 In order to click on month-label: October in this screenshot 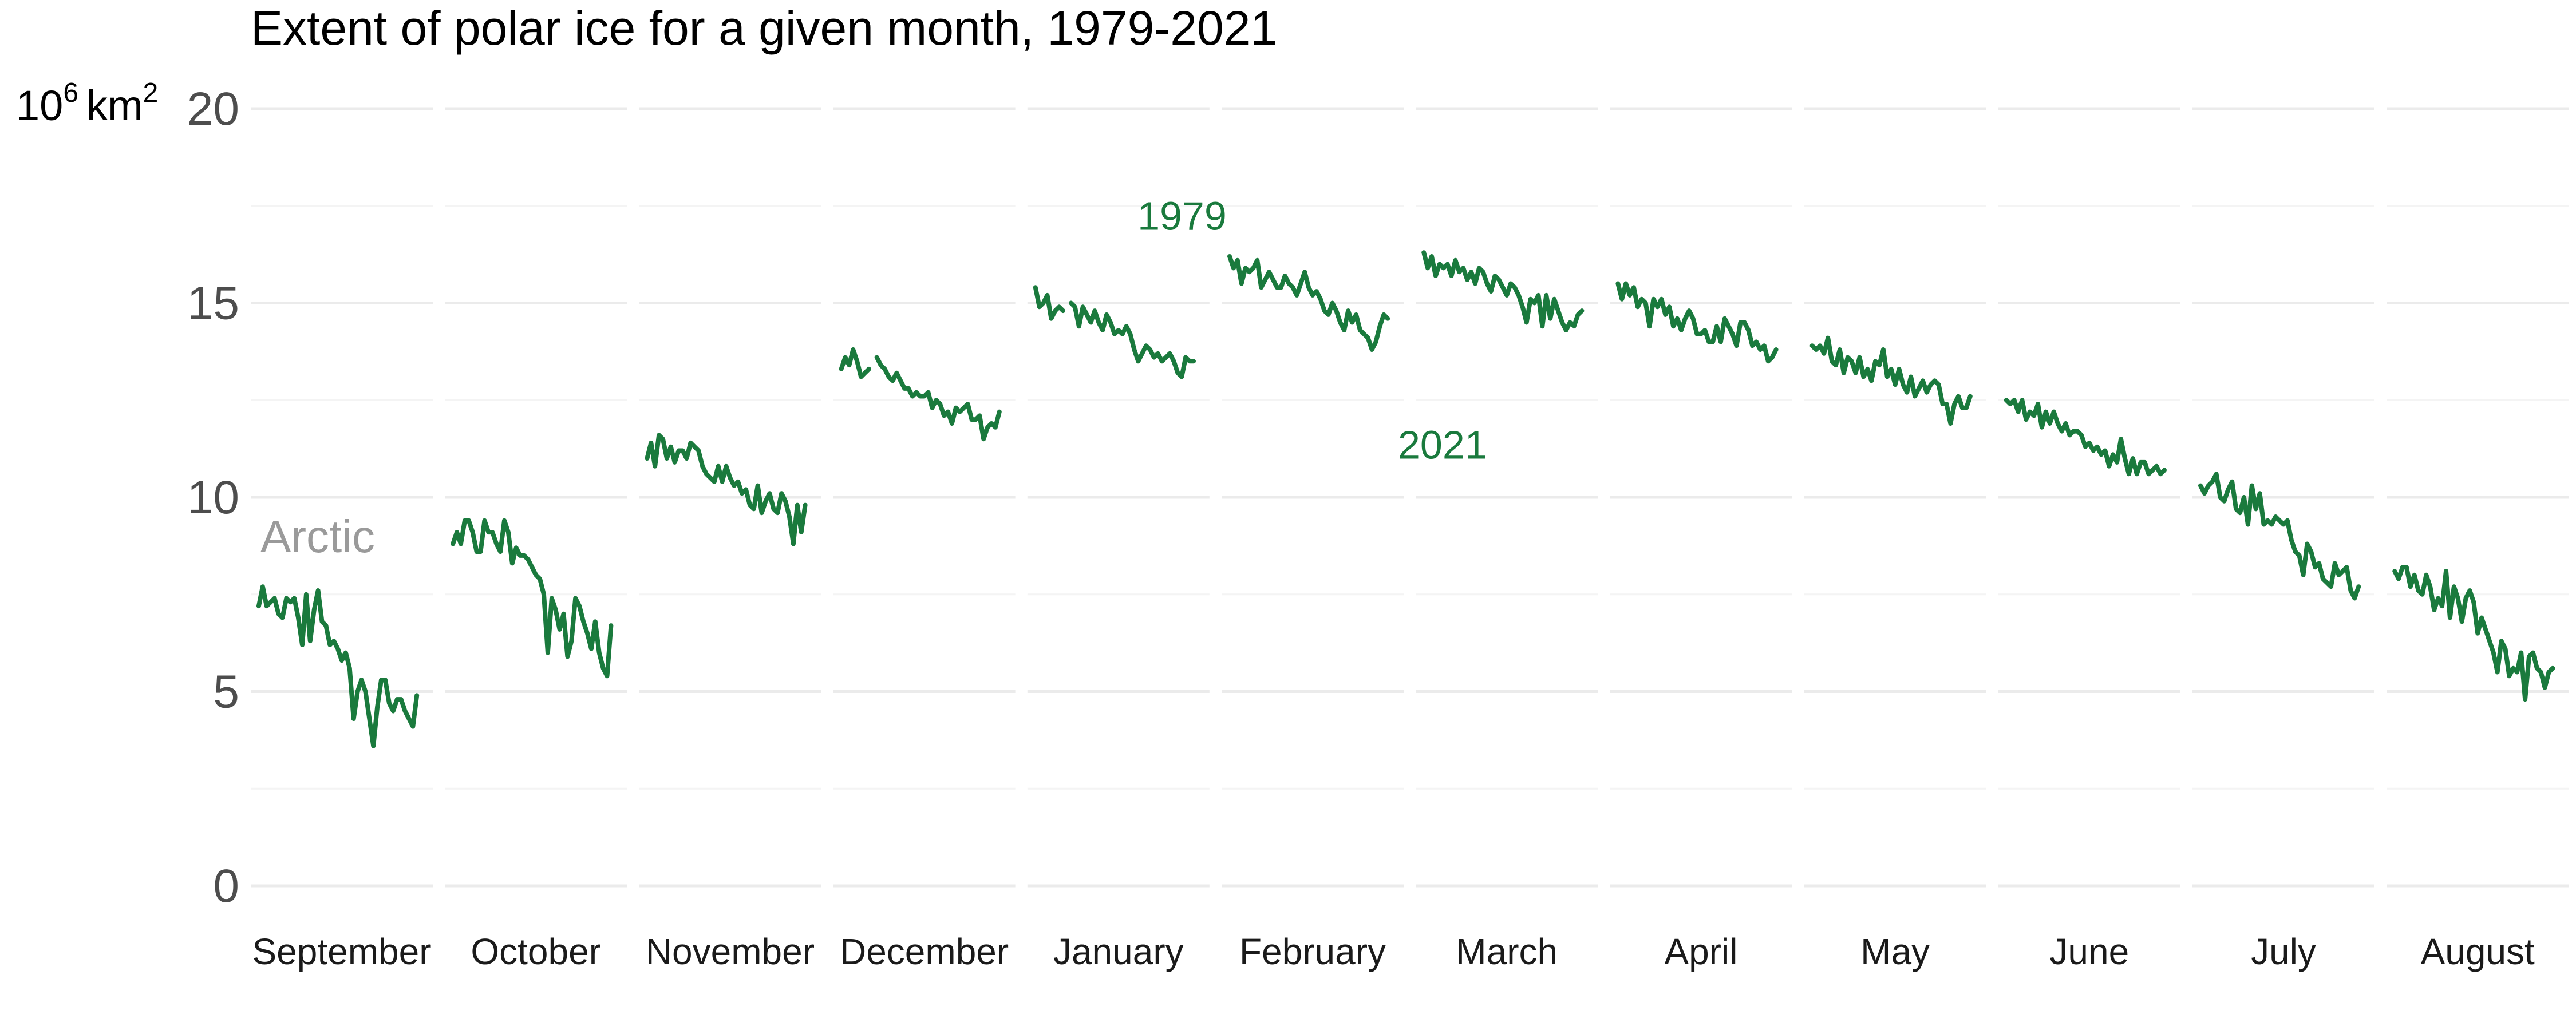, I will do `click(536, 951)`.